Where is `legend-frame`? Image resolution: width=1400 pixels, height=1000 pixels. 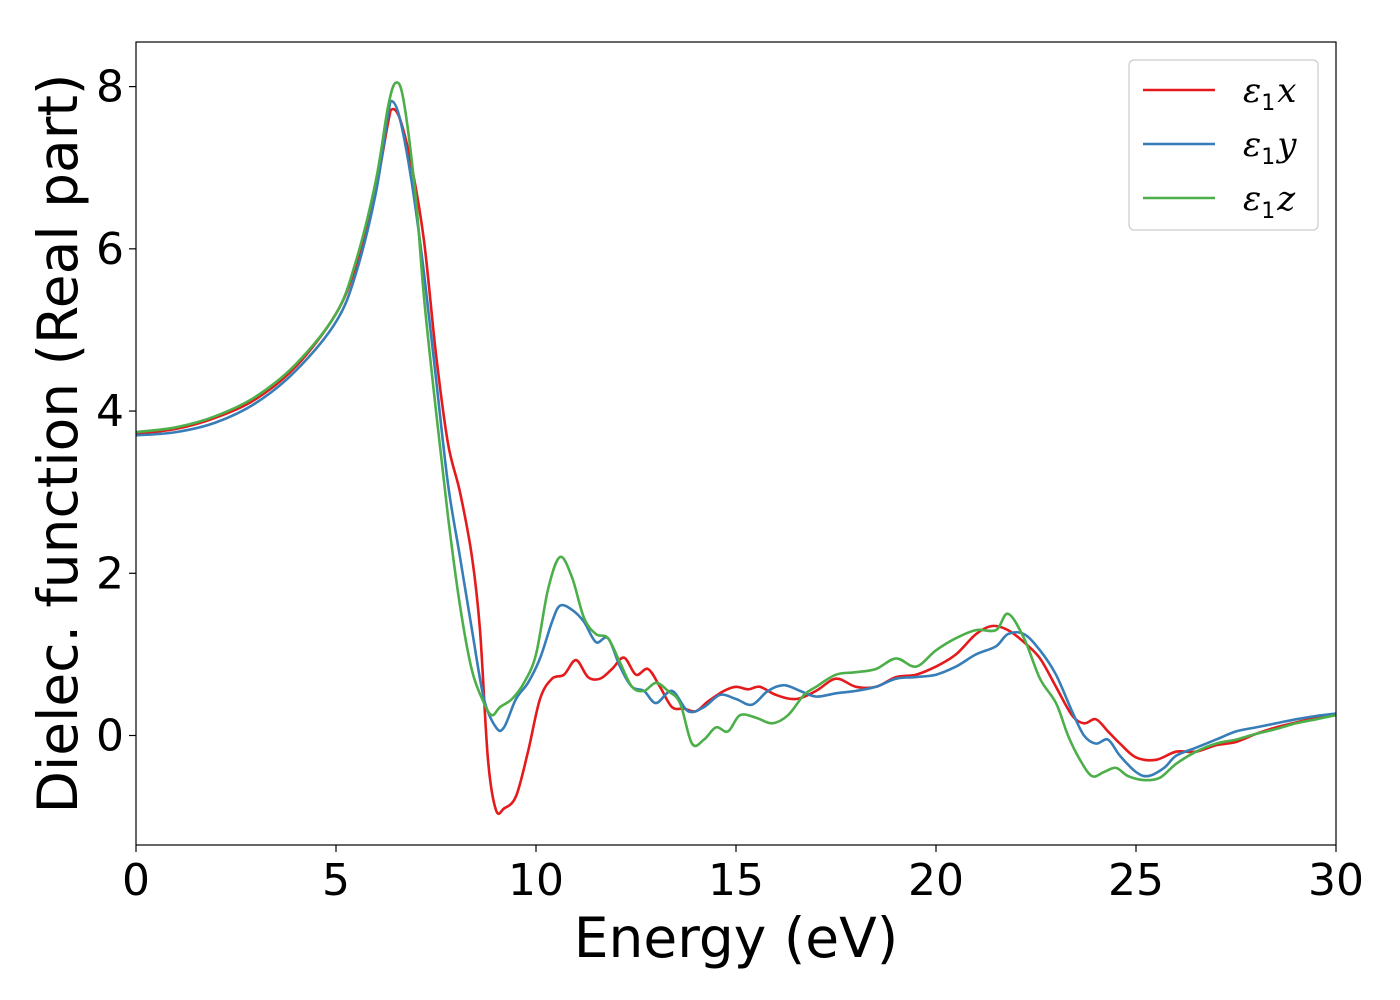
legend-frame is located at coordinates (1223, 145).